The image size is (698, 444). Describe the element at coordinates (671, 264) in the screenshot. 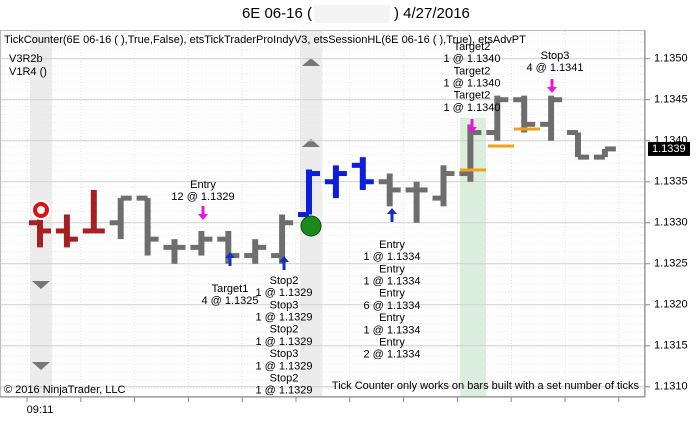

I see `y-tick-label: 1.1325` at that location.